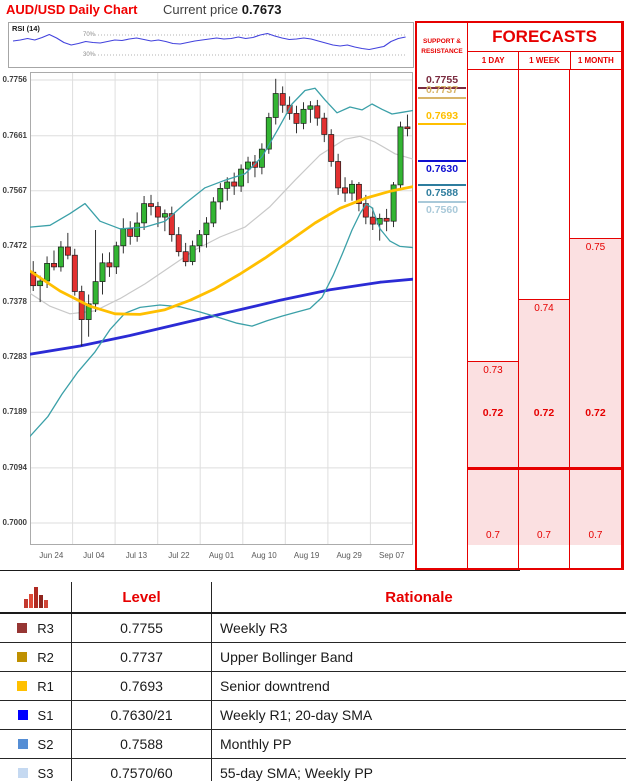 This screenshot has height=781, width=626. What do you see at coordinates (88, 35) in the screenshot?
I see `rsi-upper-level-label: 70%` at bounding box center [88, 35].